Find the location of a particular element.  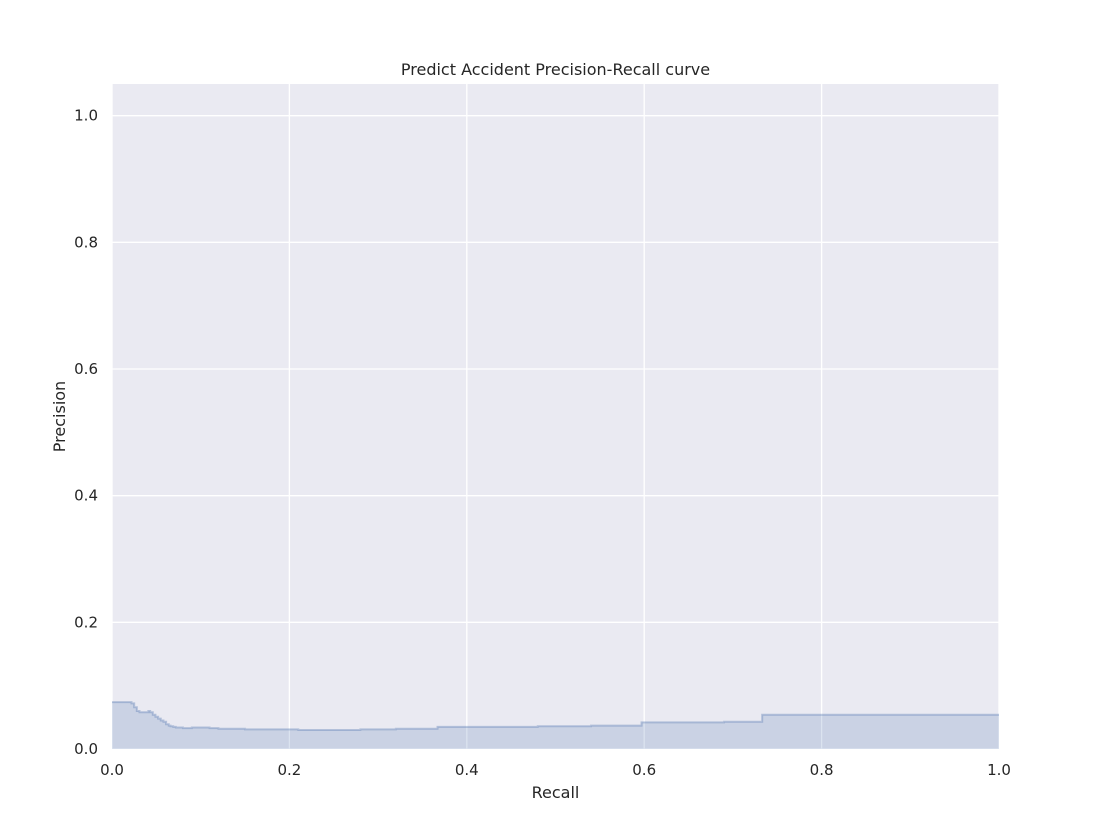

x-tick-labels: 0.0 0.2 0.4 0.6 0.8 1.0 is located at coordinates (555, 770).